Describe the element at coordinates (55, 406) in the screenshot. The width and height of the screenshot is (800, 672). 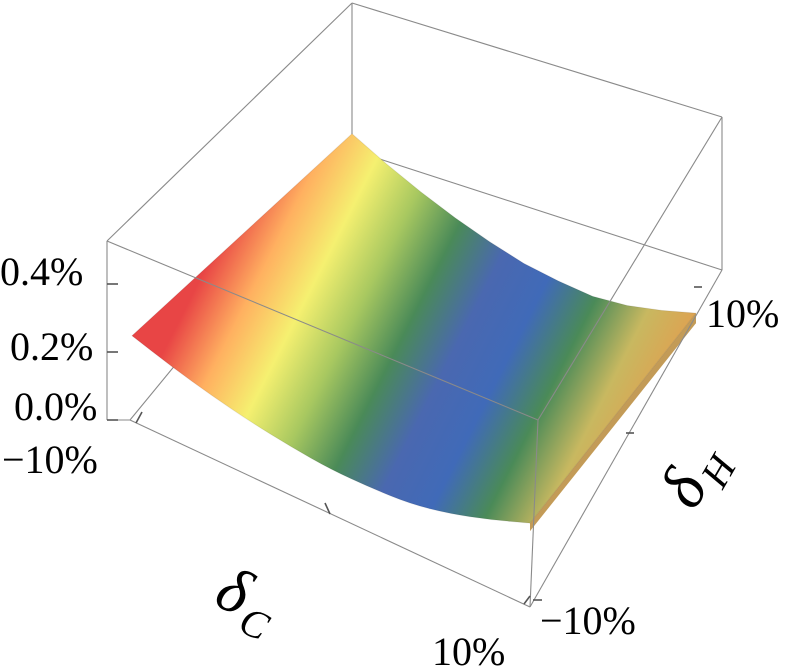
I see `z-tick-label-0.0: 0.0%` at that location.